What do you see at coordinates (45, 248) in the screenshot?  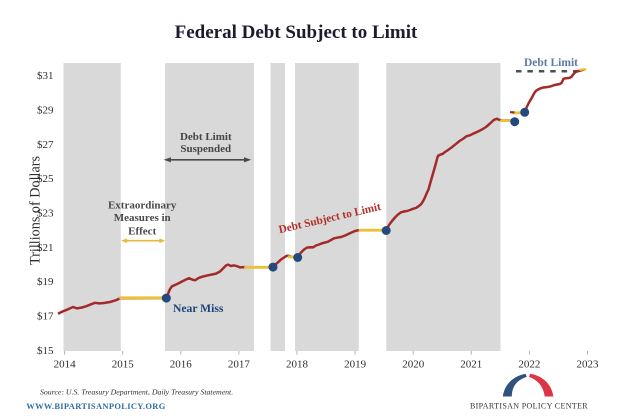 I see `svg-text: $21` at bounding box center [45, 248].